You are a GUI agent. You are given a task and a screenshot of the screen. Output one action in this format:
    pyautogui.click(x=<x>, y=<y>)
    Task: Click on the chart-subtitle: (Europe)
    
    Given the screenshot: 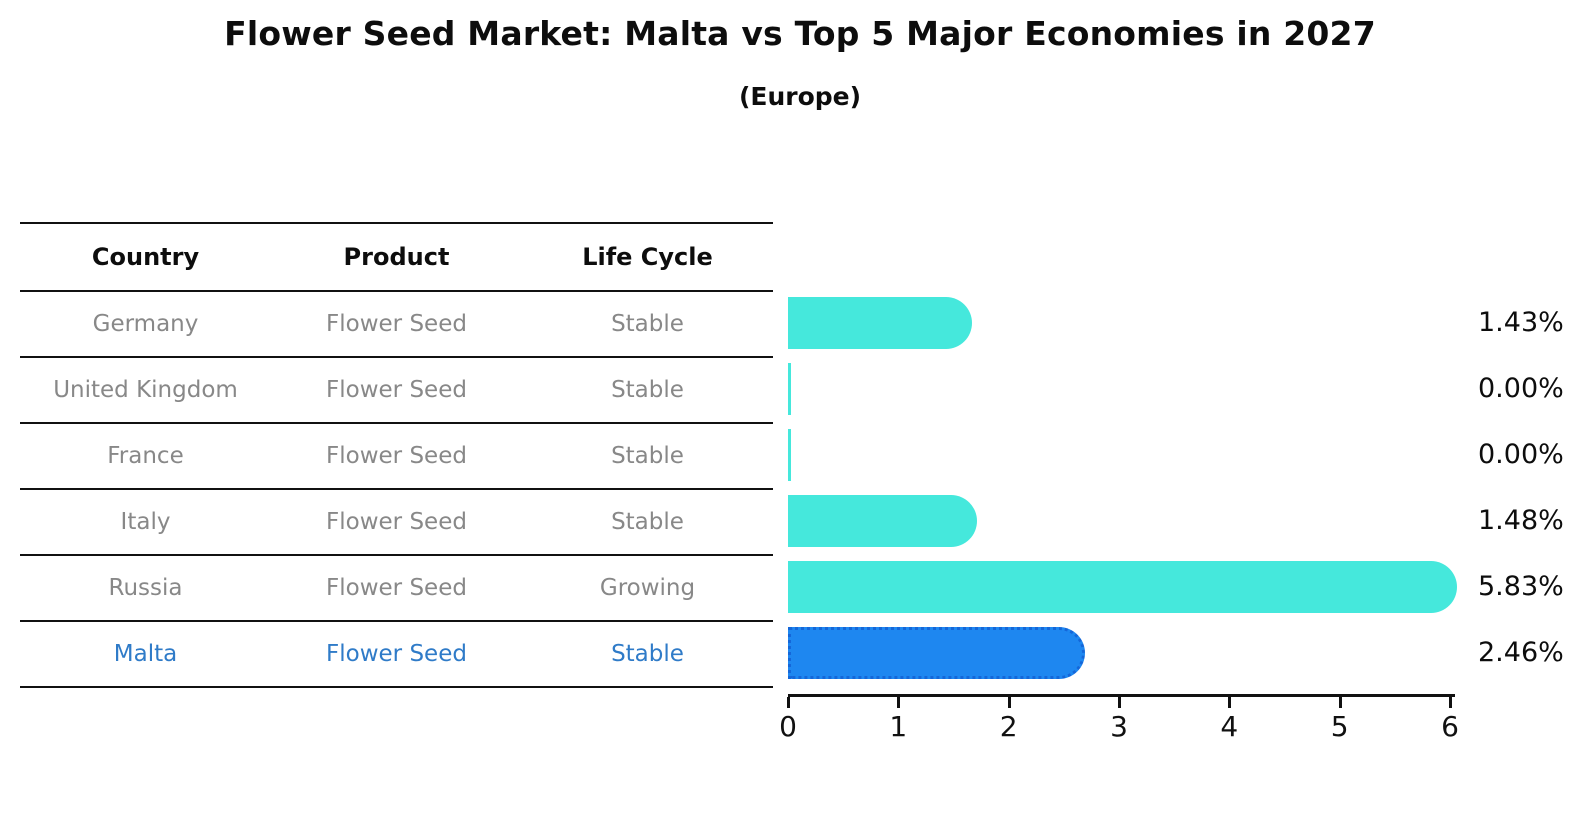 What is the action you would take?
    pyautogui.click(x=800, y=96)
    